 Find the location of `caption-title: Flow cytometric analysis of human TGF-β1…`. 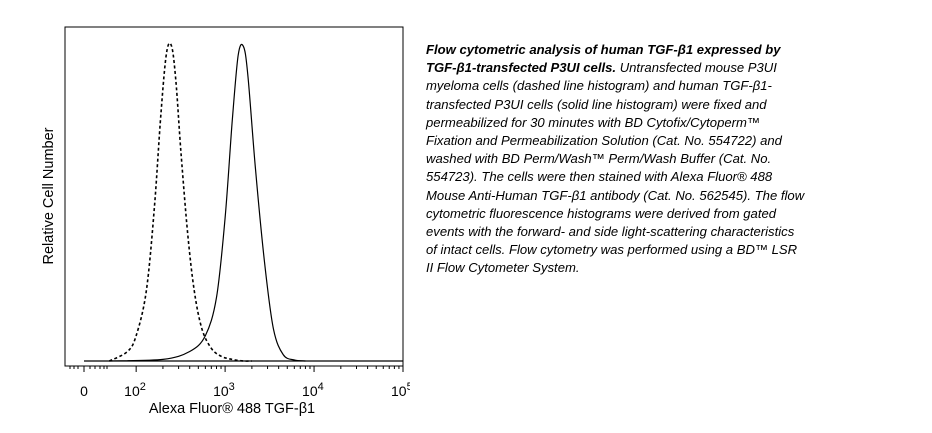

caption-title: Flow cytometric analysis of human TGF-β1… is located at coordinates (603, 59).